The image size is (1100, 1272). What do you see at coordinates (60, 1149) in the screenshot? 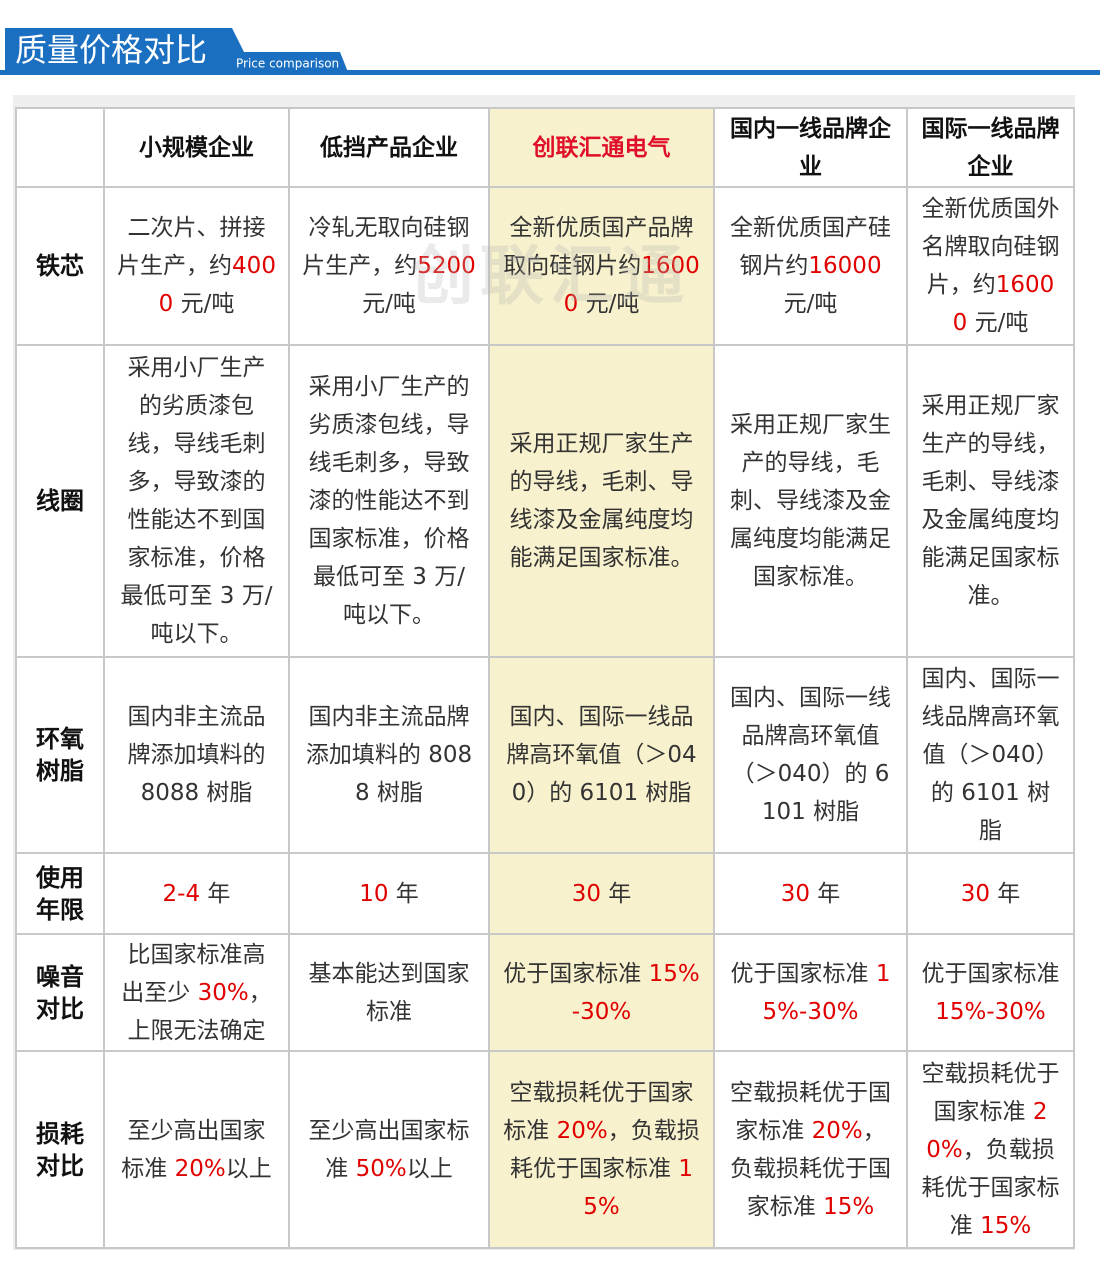
I see `row-label: 损耗对比` at bounding box center [60, 1149].